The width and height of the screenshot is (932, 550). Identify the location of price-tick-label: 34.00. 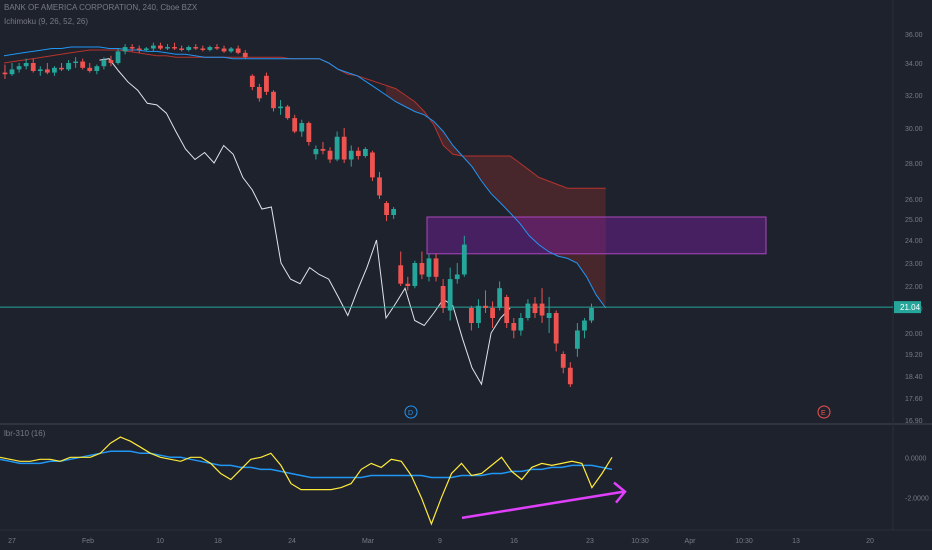
(914, 64).